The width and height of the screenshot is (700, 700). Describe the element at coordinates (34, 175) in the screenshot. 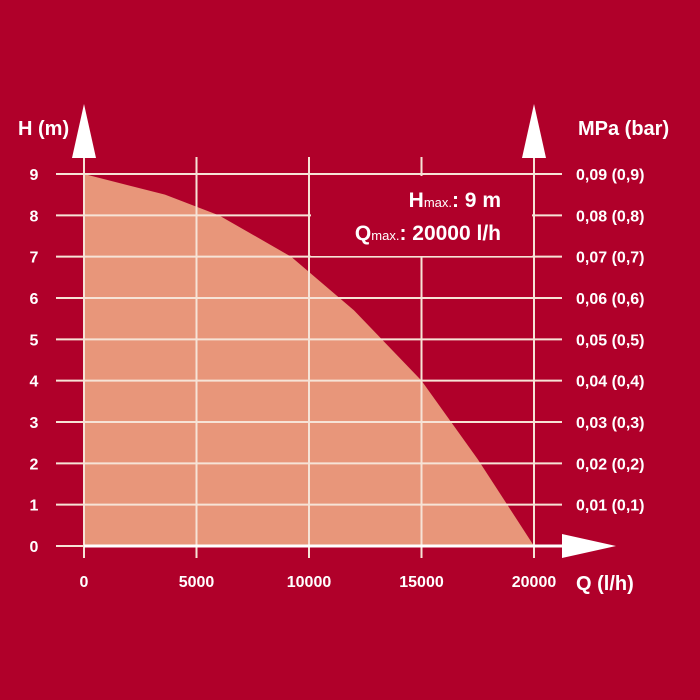

I see `y-tick-label: 9` at that location.